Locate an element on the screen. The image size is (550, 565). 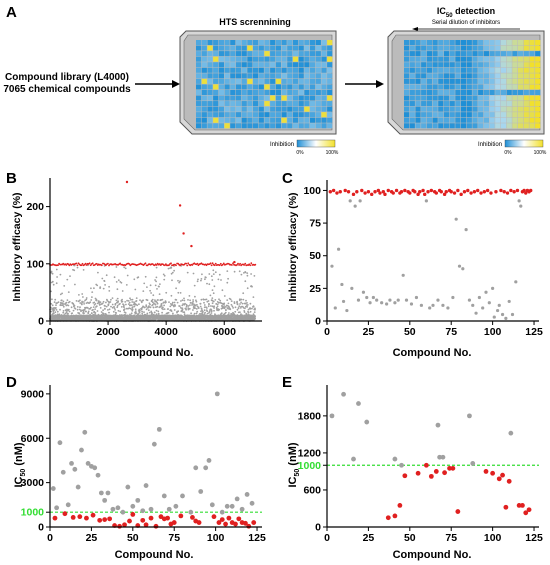
hts-legend-label: Inhibition is located at coordinates (282, 145).